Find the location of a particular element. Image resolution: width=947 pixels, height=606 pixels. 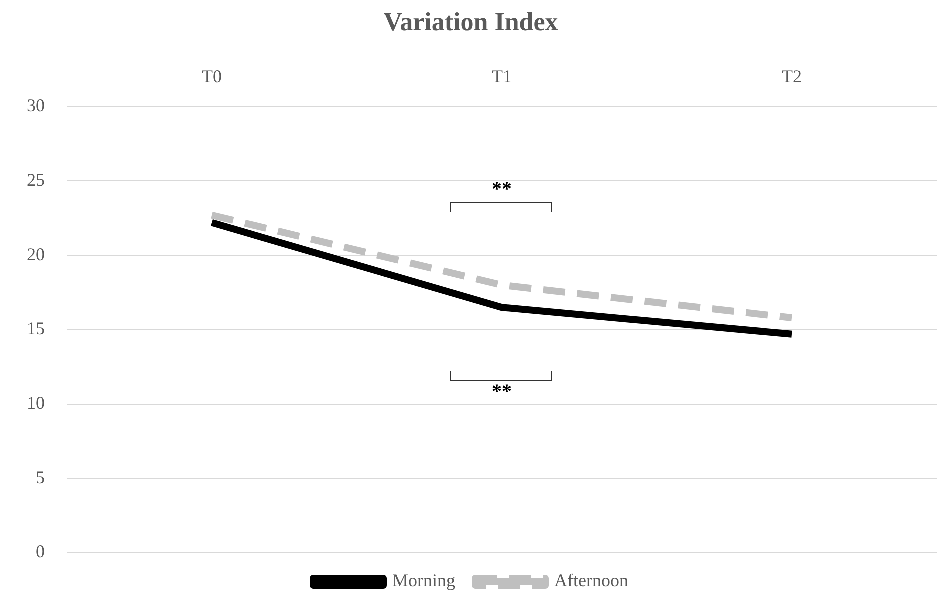

x-tick-label: T0 is located at coordinates (212, 76).